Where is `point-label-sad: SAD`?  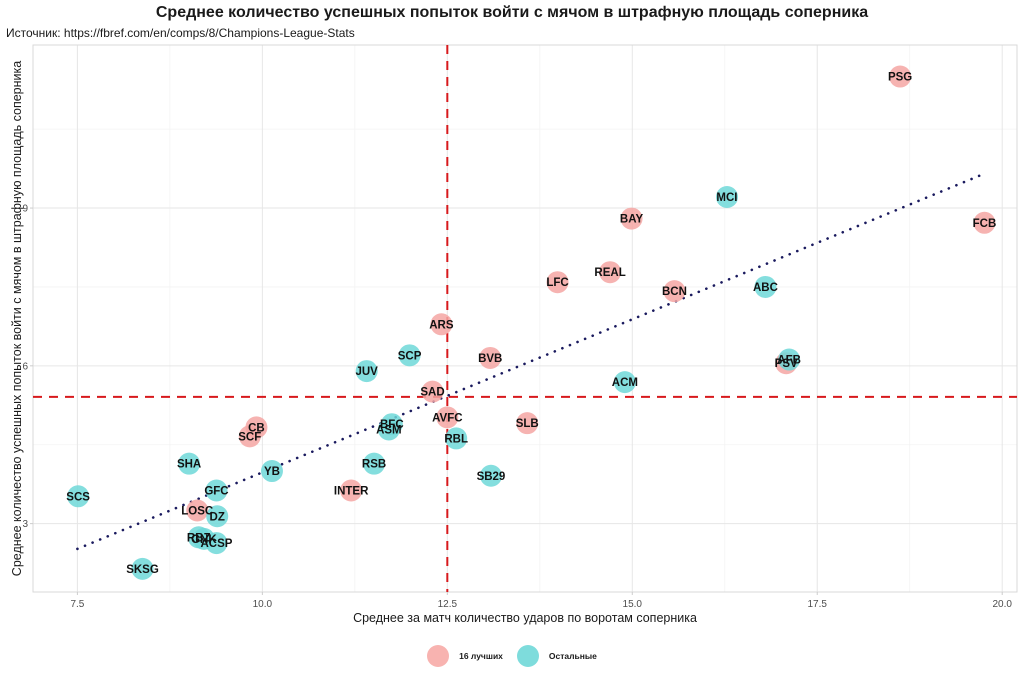
point-label-sad: SAD is located at coordinates (432, 393).